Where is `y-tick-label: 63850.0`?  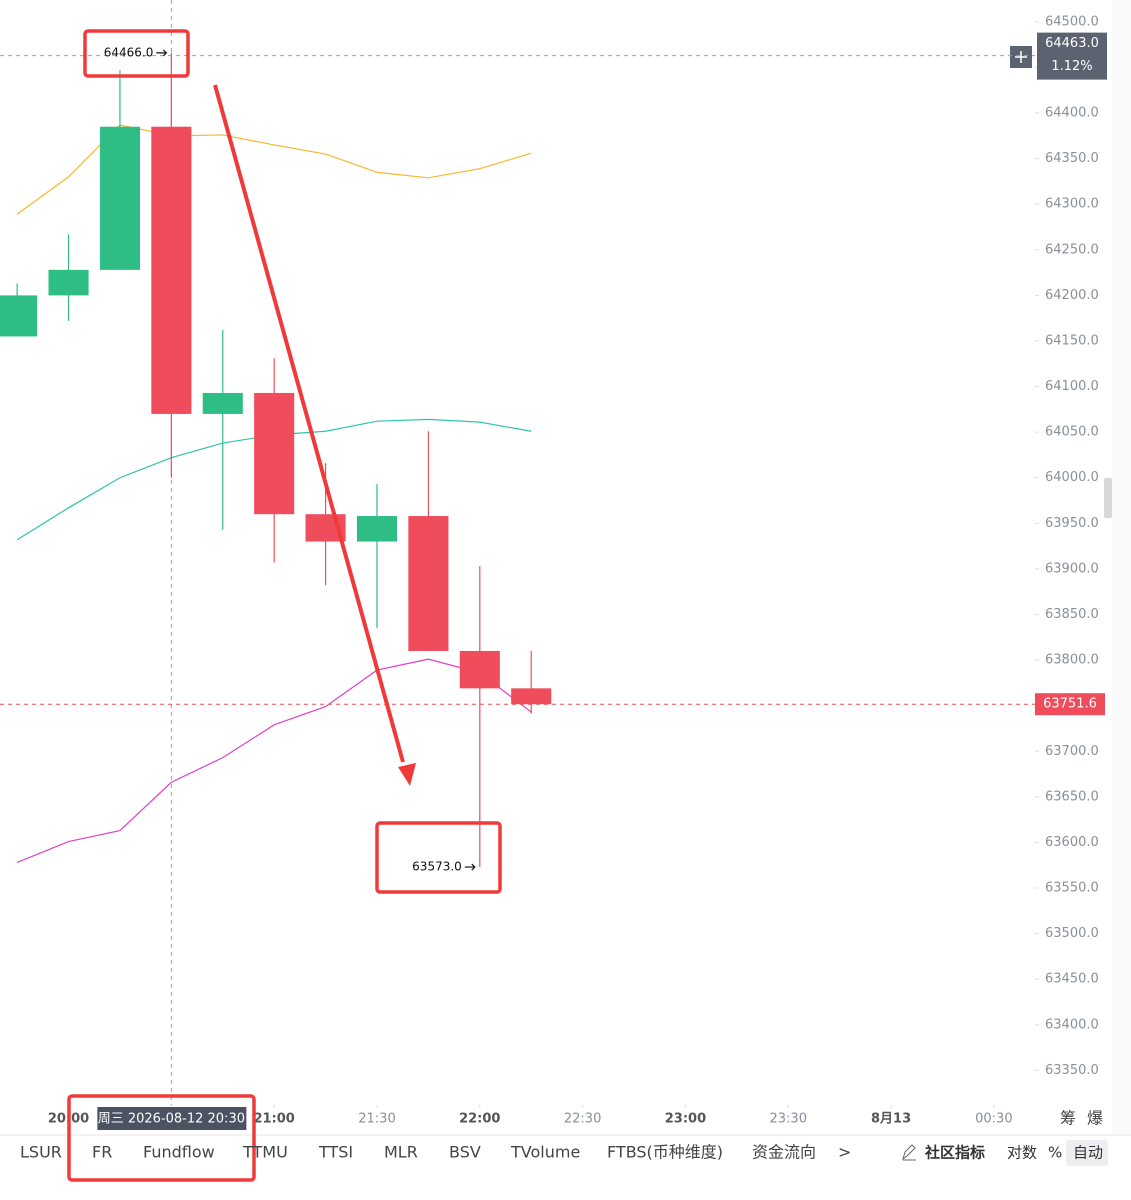
y-tick-label: 63850.0 is located at coordinates (1072, 614).